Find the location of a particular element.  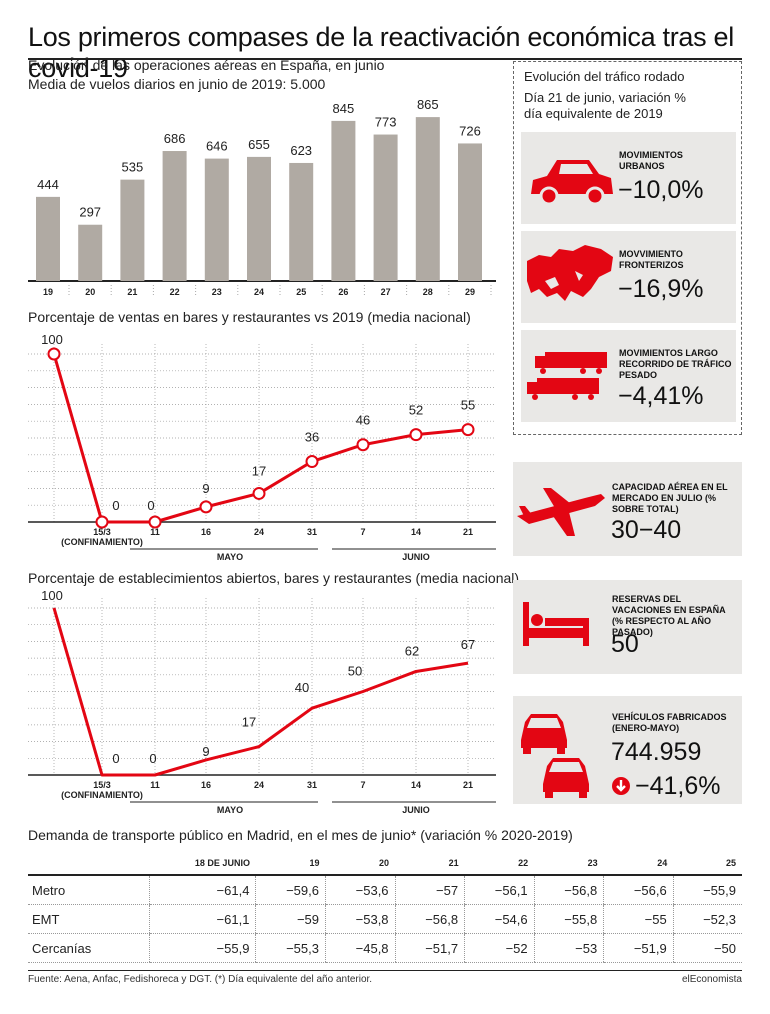

table-header: 22 is located at coordinates (499, 867).